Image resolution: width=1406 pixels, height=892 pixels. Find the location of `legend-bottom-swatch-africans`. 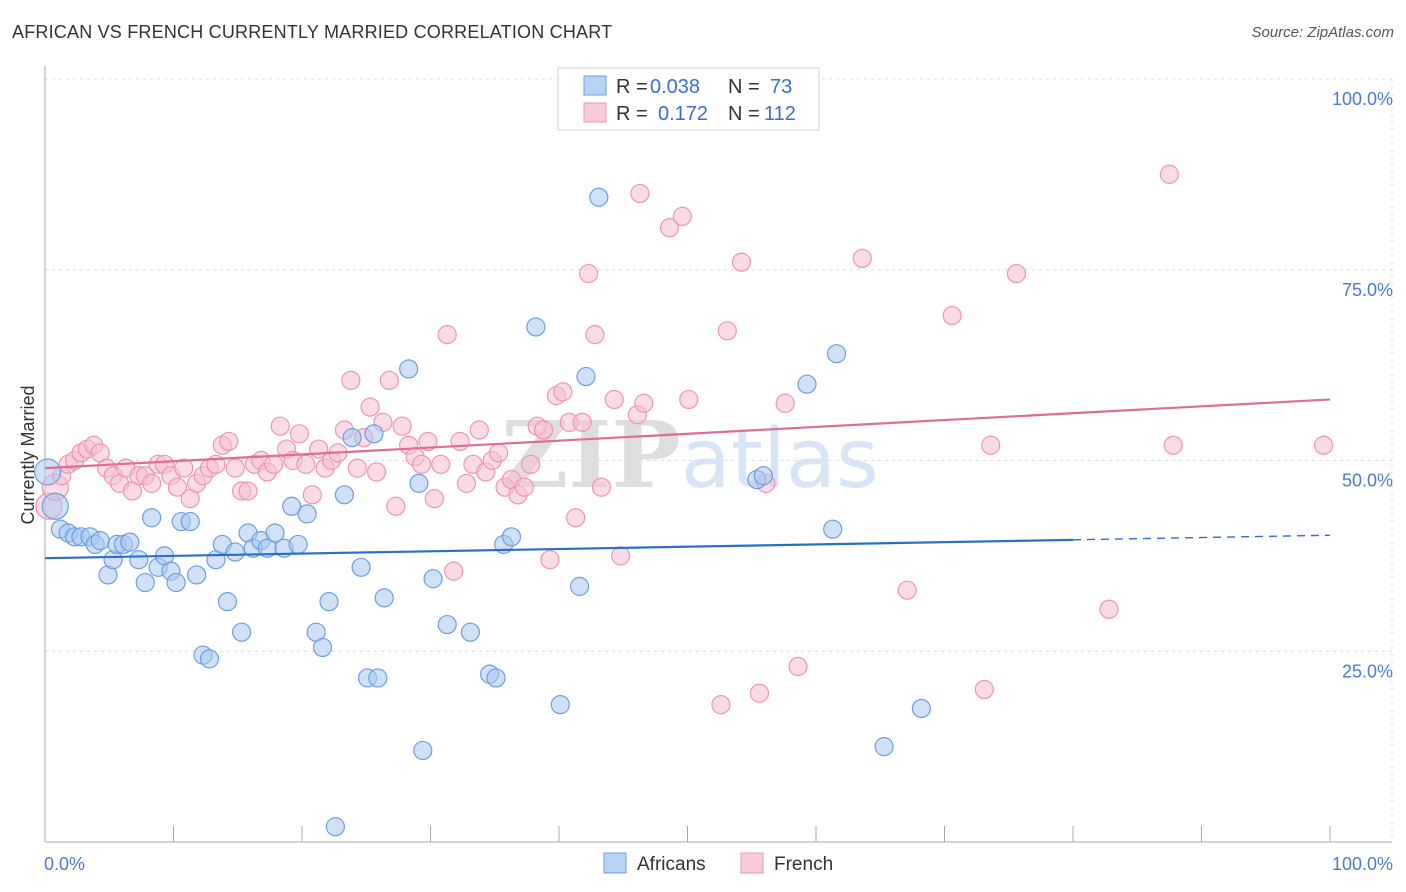

legend-bottom-swatch-africans is located at coordinates (615, 863).